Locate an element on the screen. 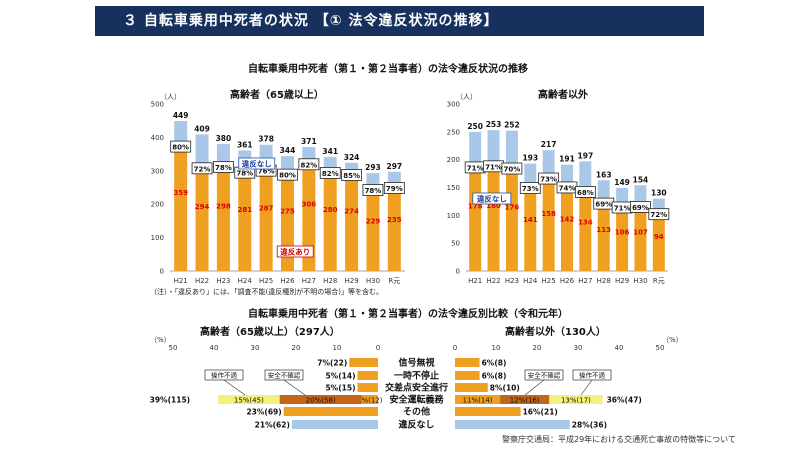 This screenshot has width=800, height=450. category-label: 安全運転義務 is located at coordinates (416, 400).